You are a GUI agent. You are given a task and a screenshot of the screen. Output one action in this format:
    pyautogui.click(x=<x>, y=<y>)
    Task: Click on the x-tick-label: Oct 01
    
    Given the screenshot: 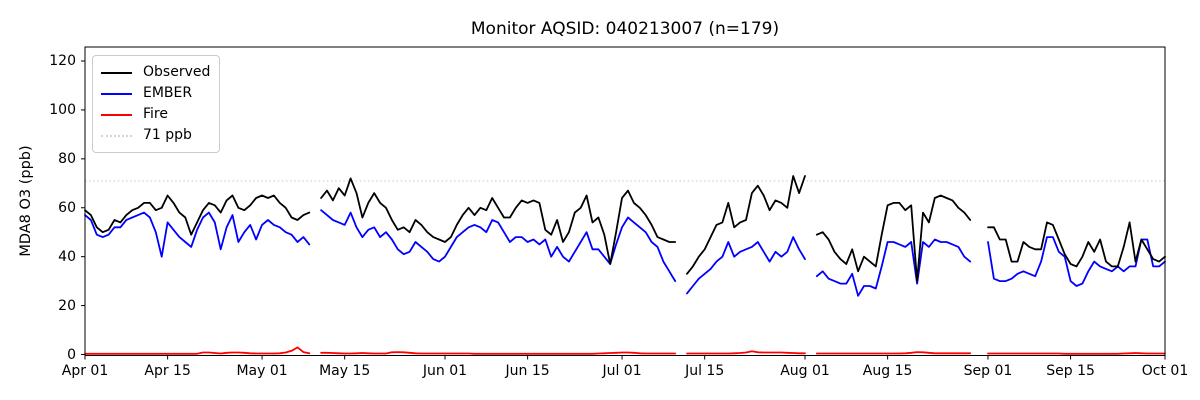 What is the action you would take?
    pyautogui.click(x=1165, y=370)
    